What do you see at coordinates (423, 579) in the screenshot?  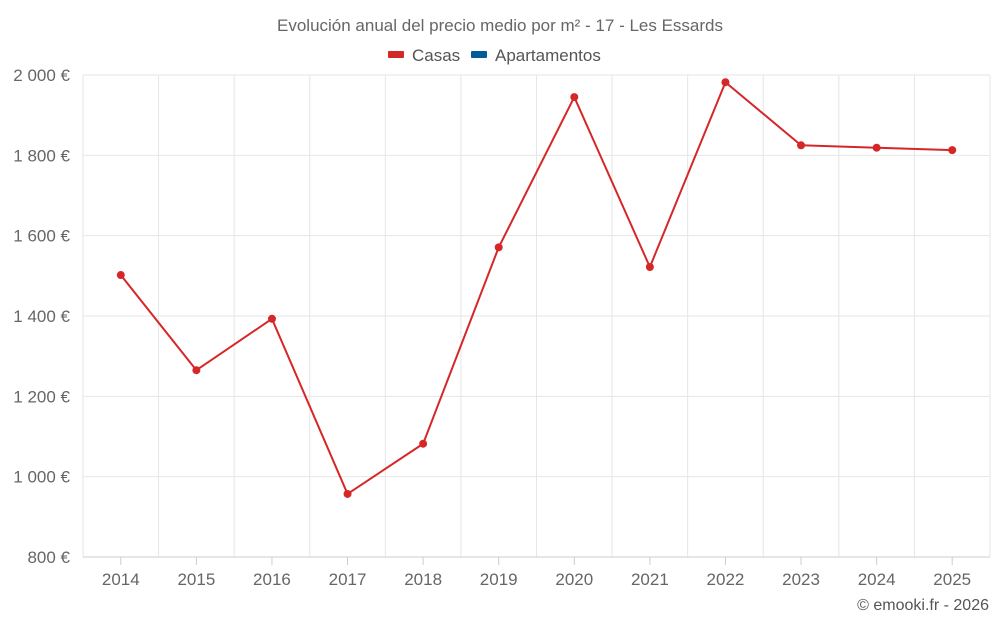 I see `x-tick-label: 2018` at bounding box center [423, 579].